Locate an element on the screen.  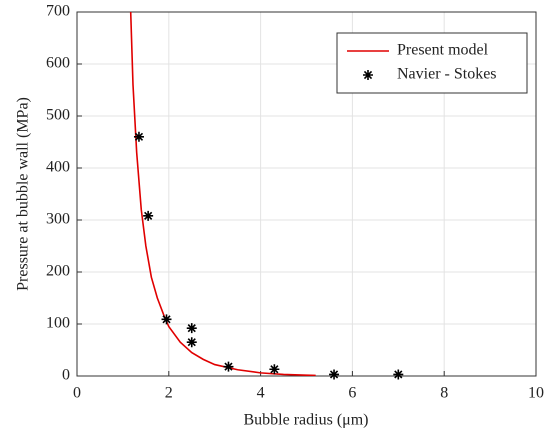
y-tick-label: 700 is located at coordinates (58, 11).